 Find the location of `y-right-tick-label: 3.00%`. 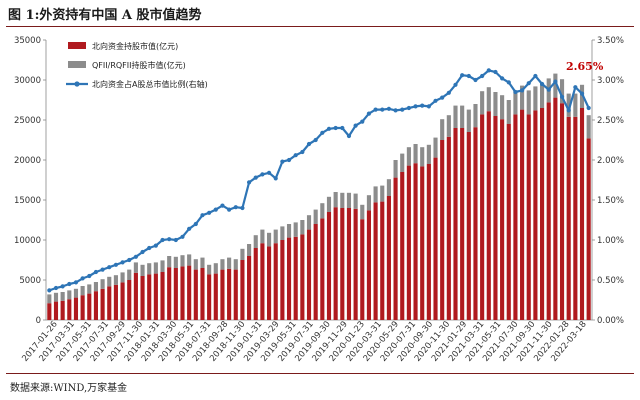

y-right-tick-label: 3.00% is located at coordinates (610, 81).